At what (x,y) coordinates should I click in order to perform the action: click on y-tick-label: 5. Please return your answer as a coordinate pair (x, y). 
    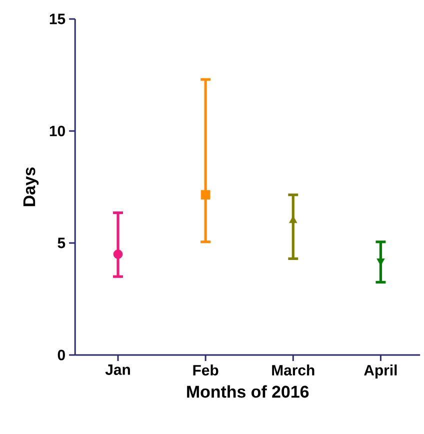
    Looking at the image, I should click on (62, 243).